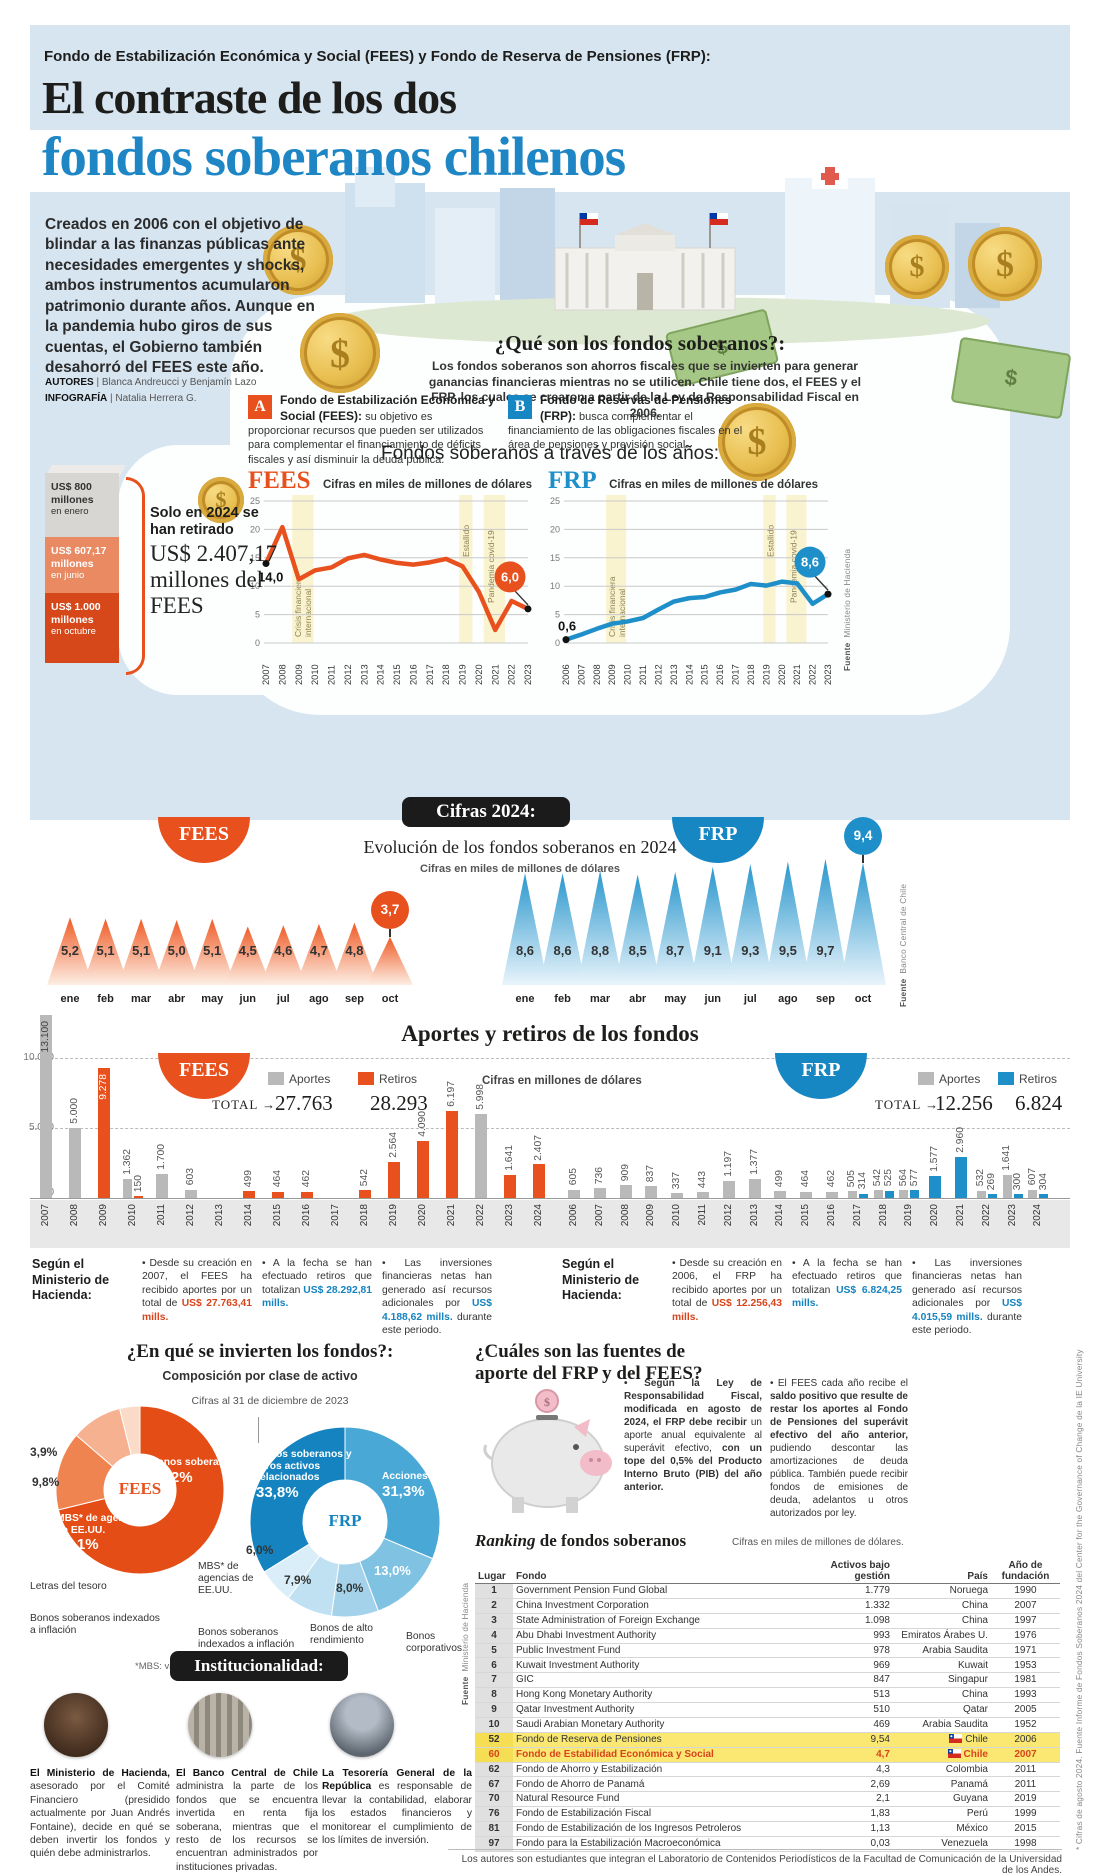 The image size is (1100, 1876). Describe the element at coordinates (675, 950) in the screenshot. I see `triangle-value: 8,7` at that location.